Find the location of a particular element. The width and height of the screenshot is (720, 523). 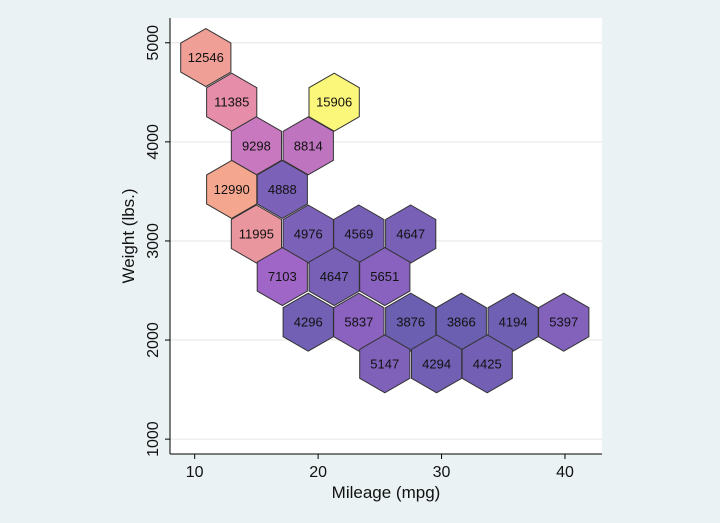

hex-value-label: 12546 is located at coordinates (206, 57).